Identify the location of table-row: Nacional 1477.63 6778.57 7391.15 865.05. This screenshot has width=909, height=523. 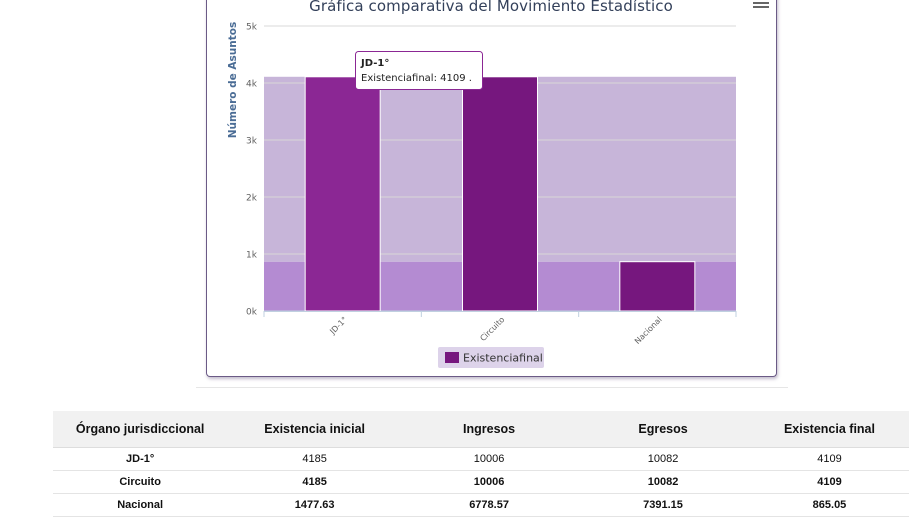
(481, 505).